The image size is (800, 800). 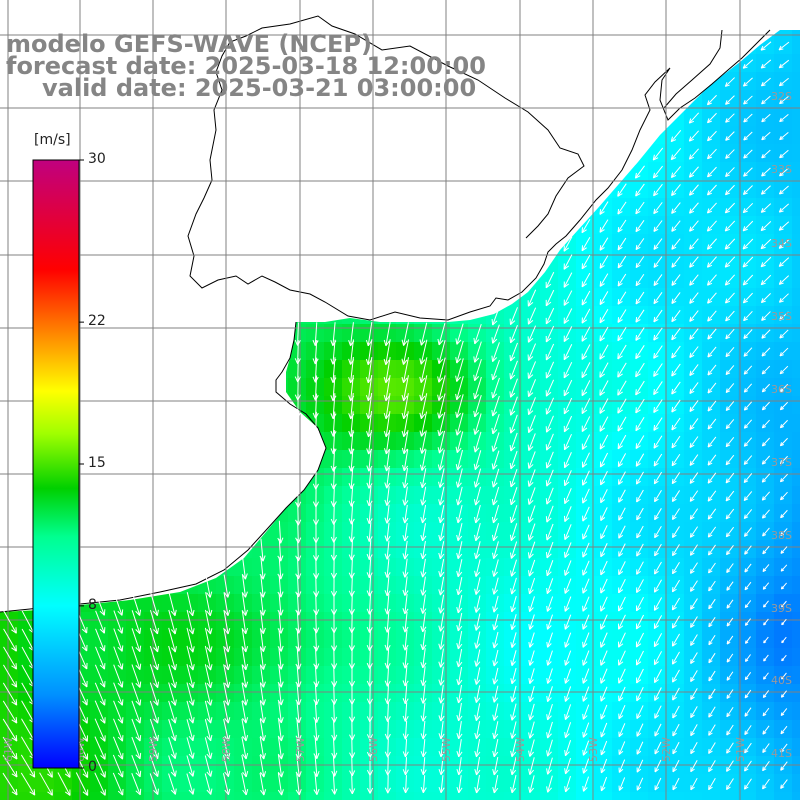 What do you see at coordinates (781, 462) in the screenshot?
I see `lat-label: 37S` at bounding box center [781, 462].